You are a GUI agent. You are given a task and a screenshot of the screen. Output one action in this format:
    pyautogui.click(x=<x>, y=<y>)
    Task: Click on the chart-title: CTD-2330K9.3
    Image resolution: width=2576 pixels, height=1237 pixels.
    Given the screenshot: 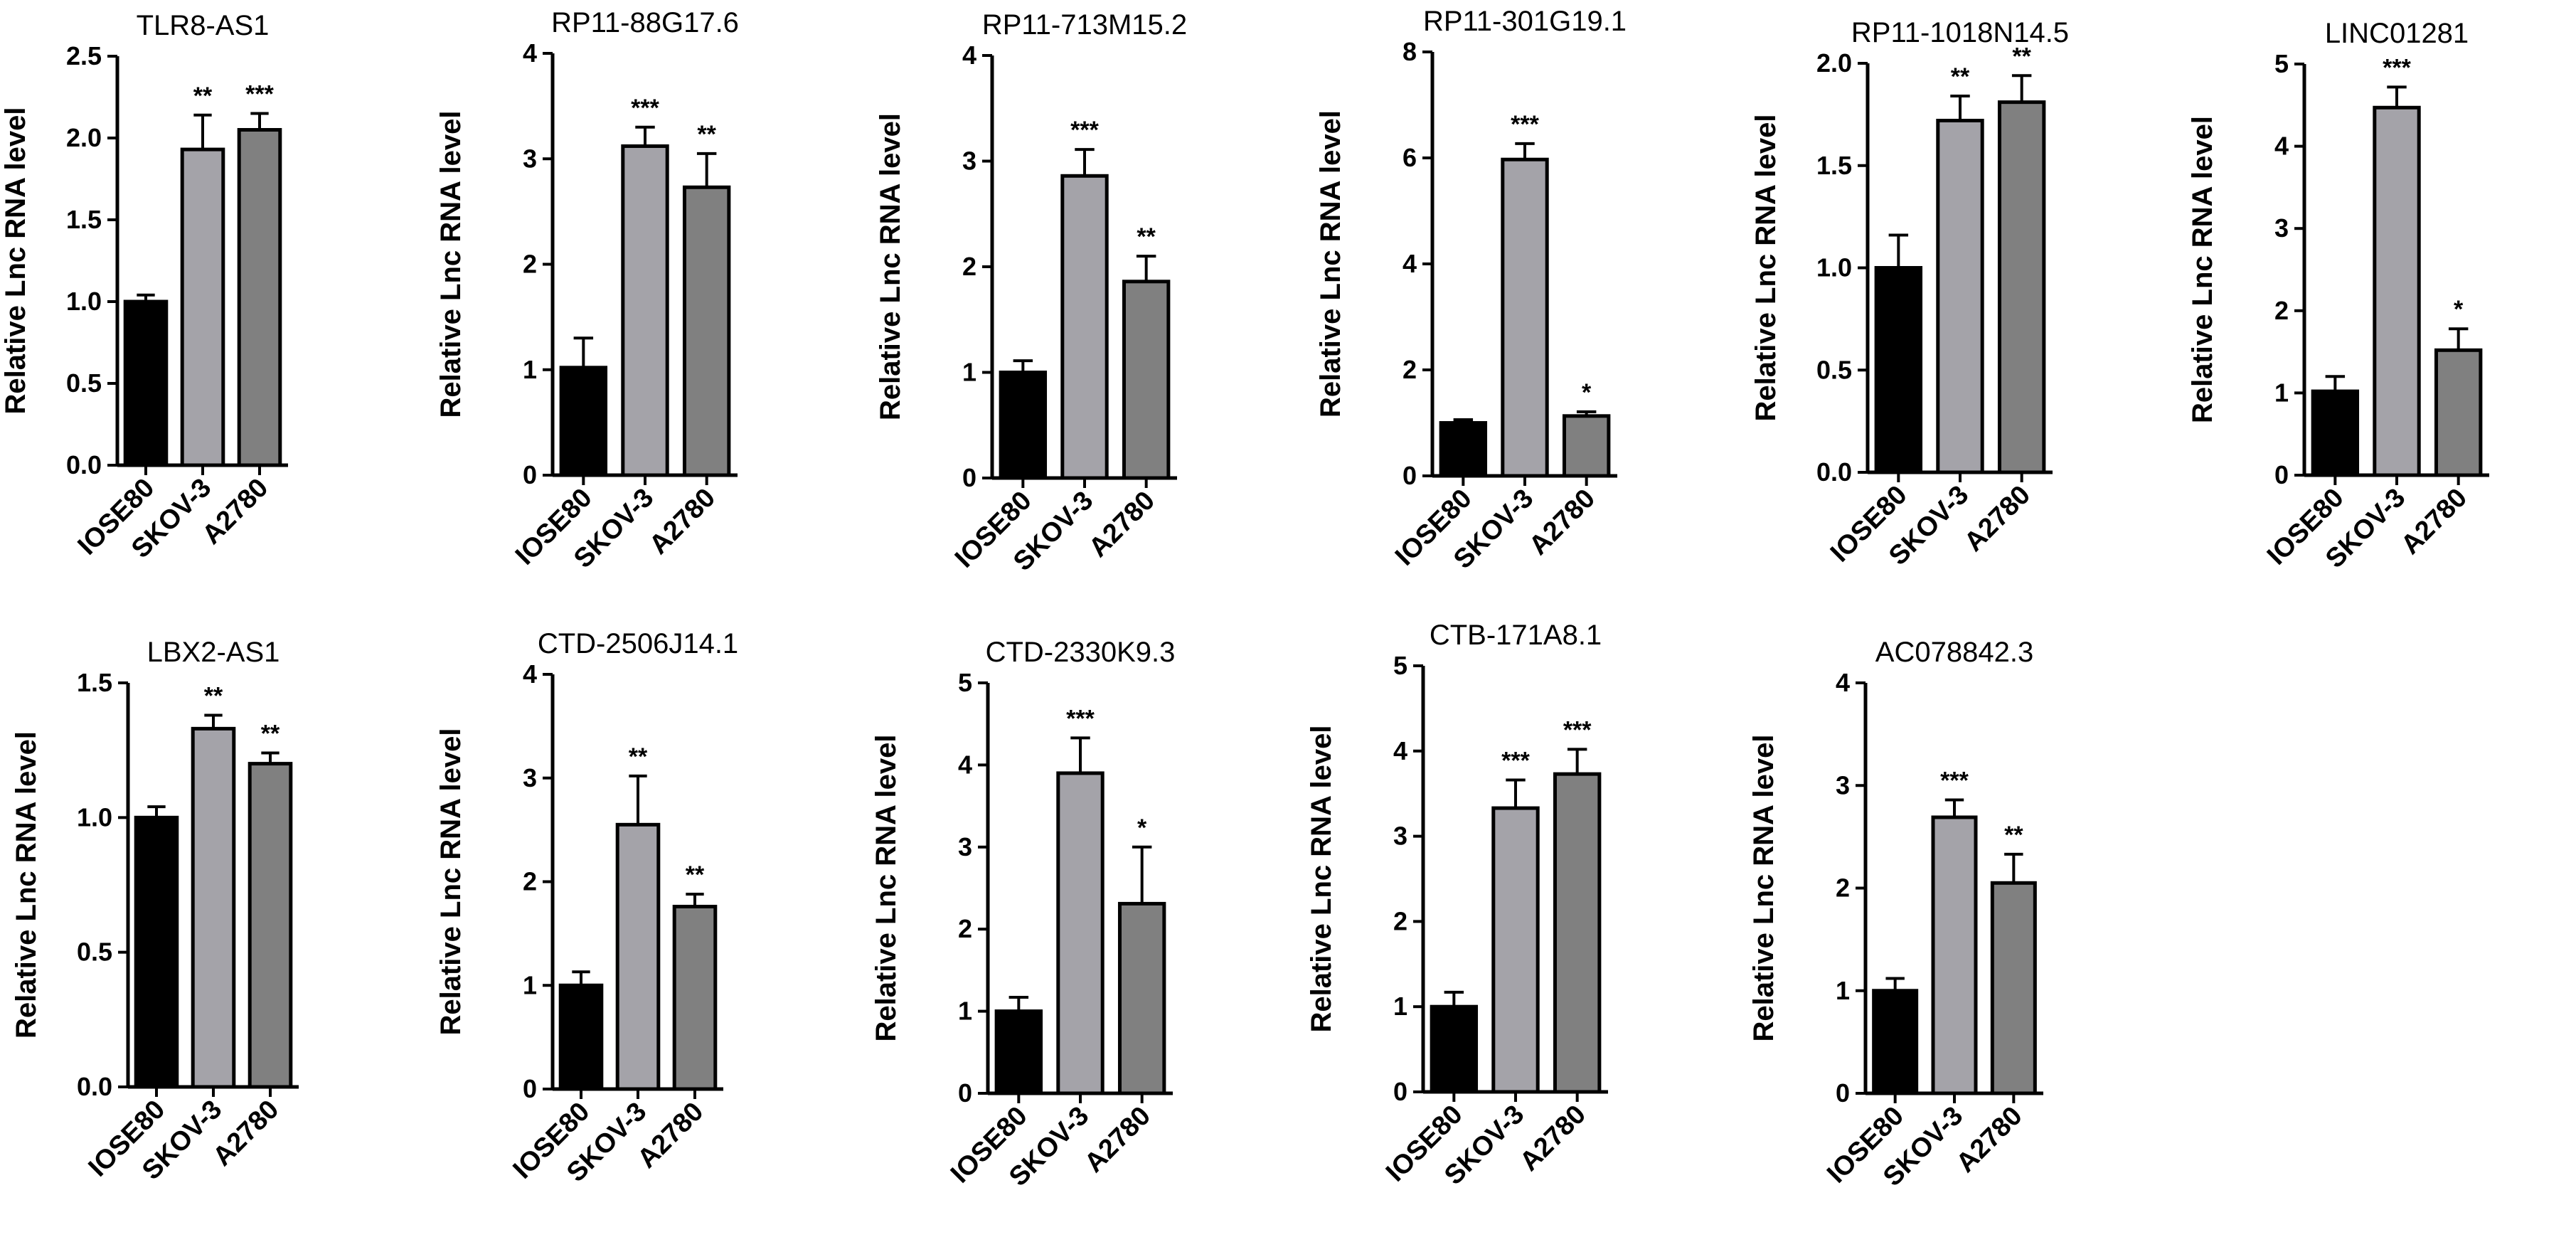 What is the action you would take?
    pyautogui.click(x=1081, y=652)
    